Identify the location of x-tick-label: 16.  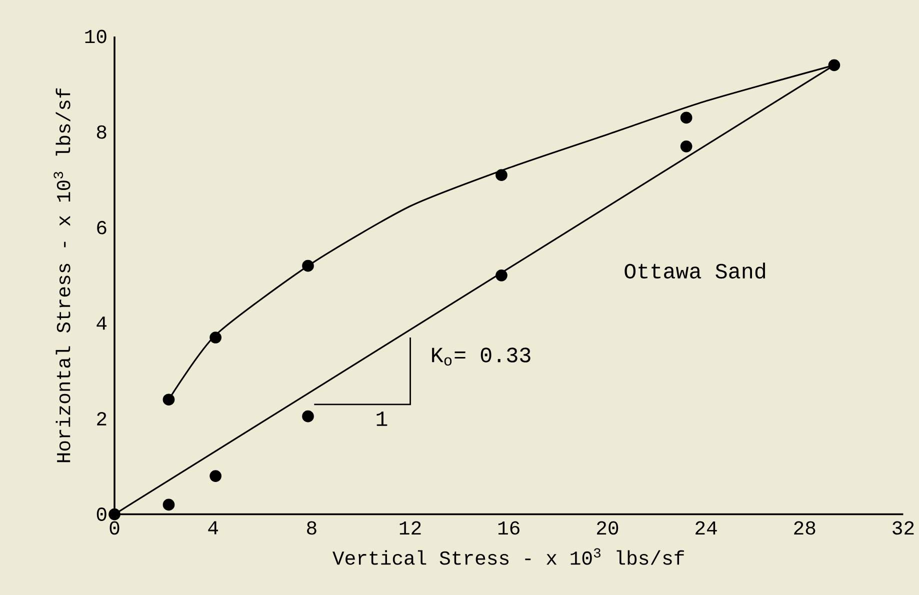
(509, 528).